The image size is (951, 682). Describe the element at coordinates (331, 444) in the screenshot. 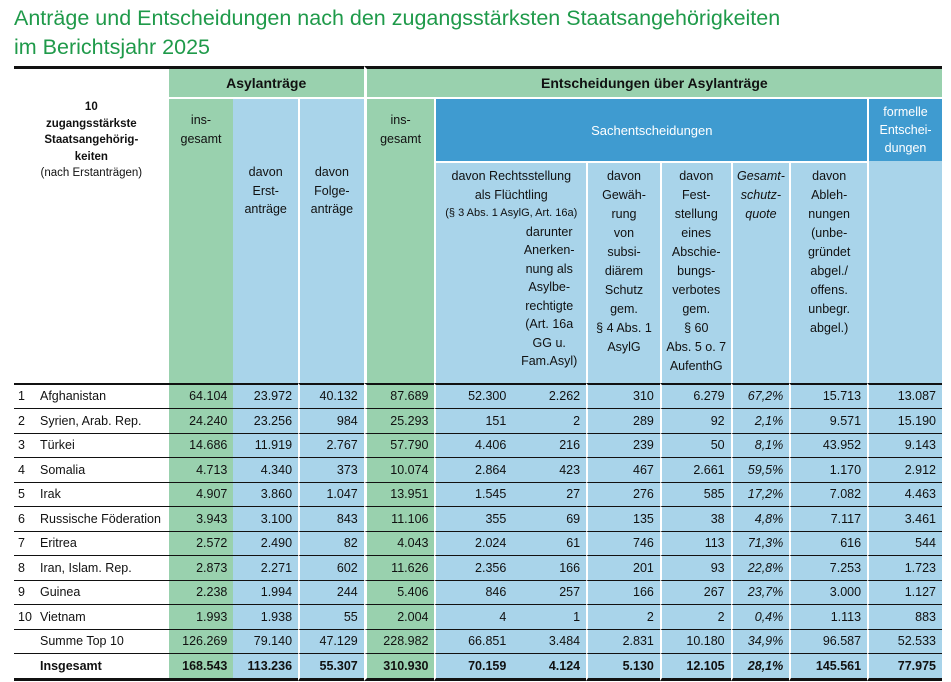

I see `asylum-follow-cell: 2.767` at that location.